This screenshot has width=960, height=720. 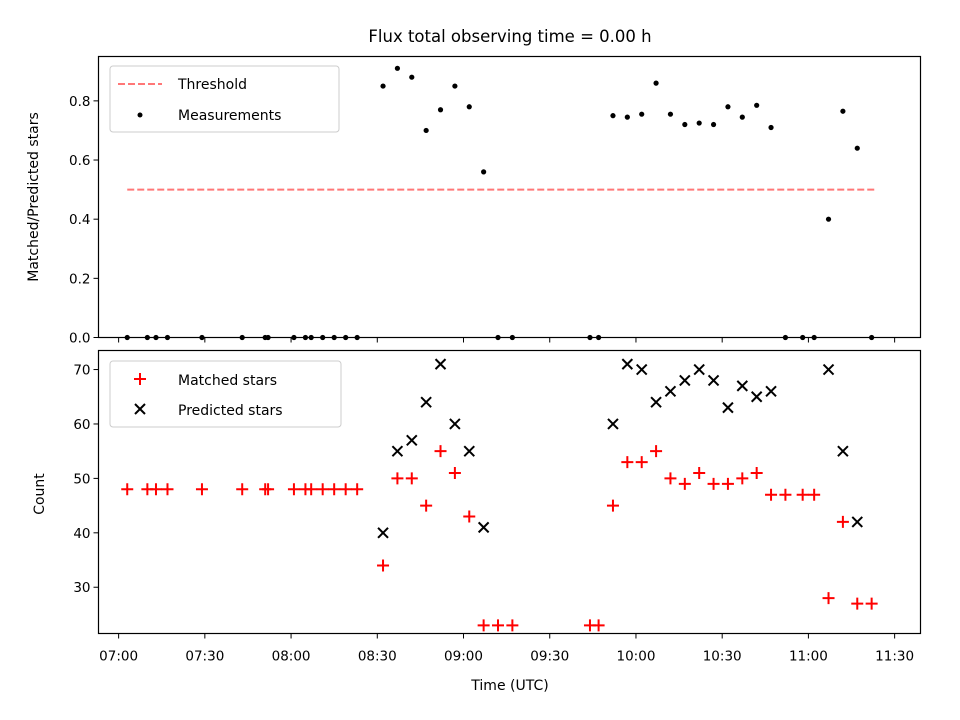 What do you see at coordinates (204, 657) in the screenshot?
I see `x-tick-label: 07:30` at bounding box center [204, 657].